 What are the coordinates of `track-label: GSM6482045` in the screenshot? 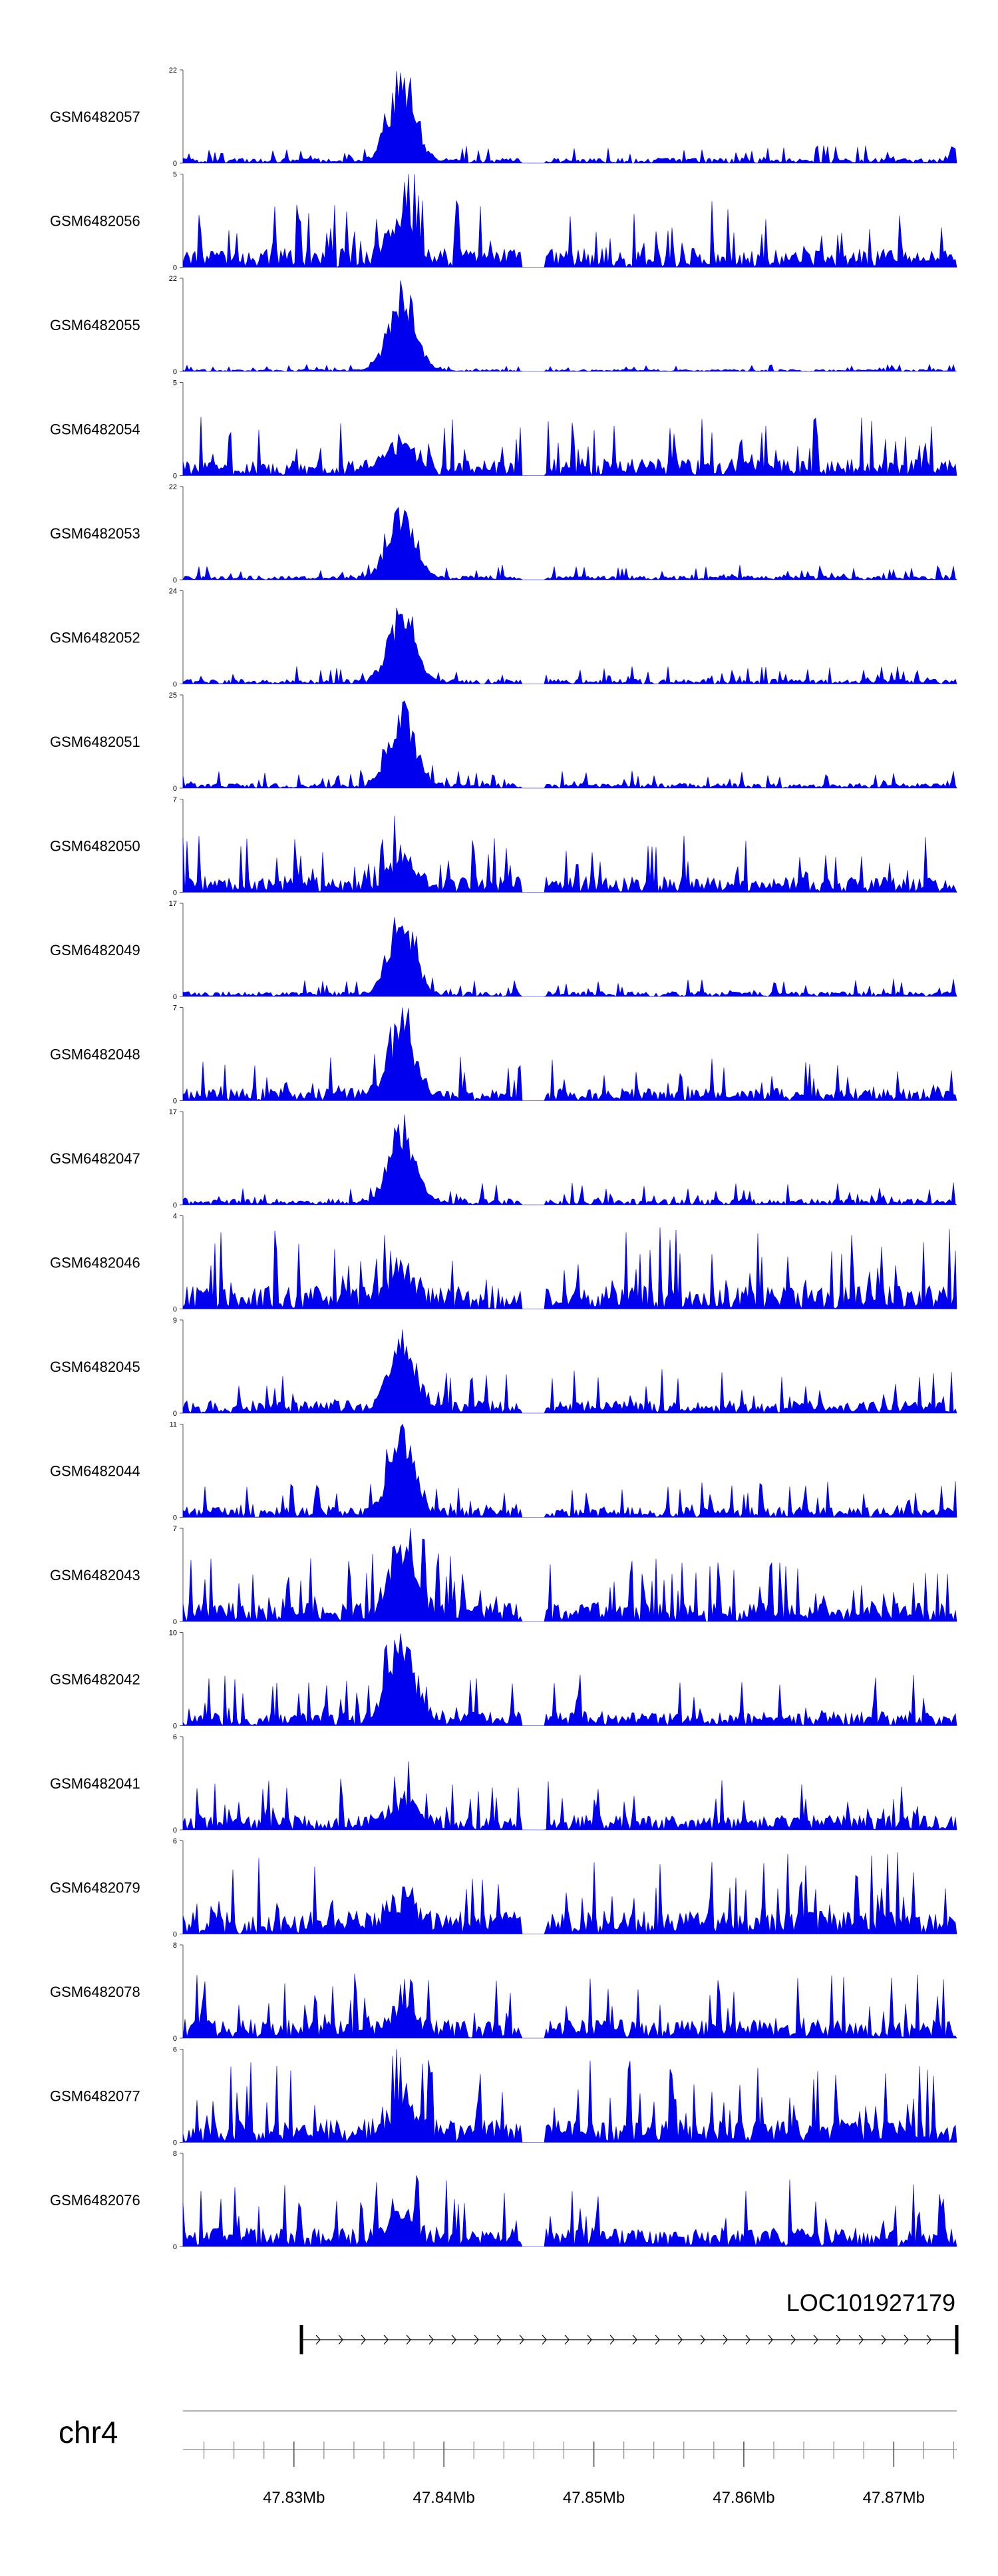 It's located at (95, 1367).